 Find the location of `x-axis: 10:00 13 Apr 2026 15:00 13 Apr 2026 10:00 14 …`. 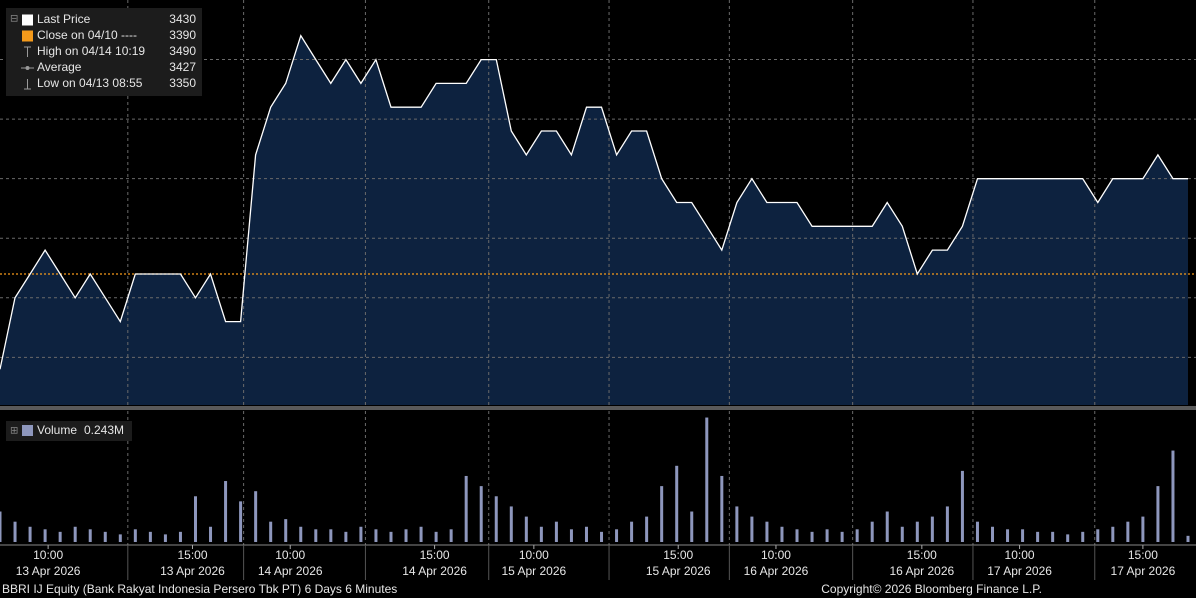

x-axis: 10:00 13 Apr 2026 15:00 13 Apr 2026 10:00 14 … is located at coordinates (596, 562).